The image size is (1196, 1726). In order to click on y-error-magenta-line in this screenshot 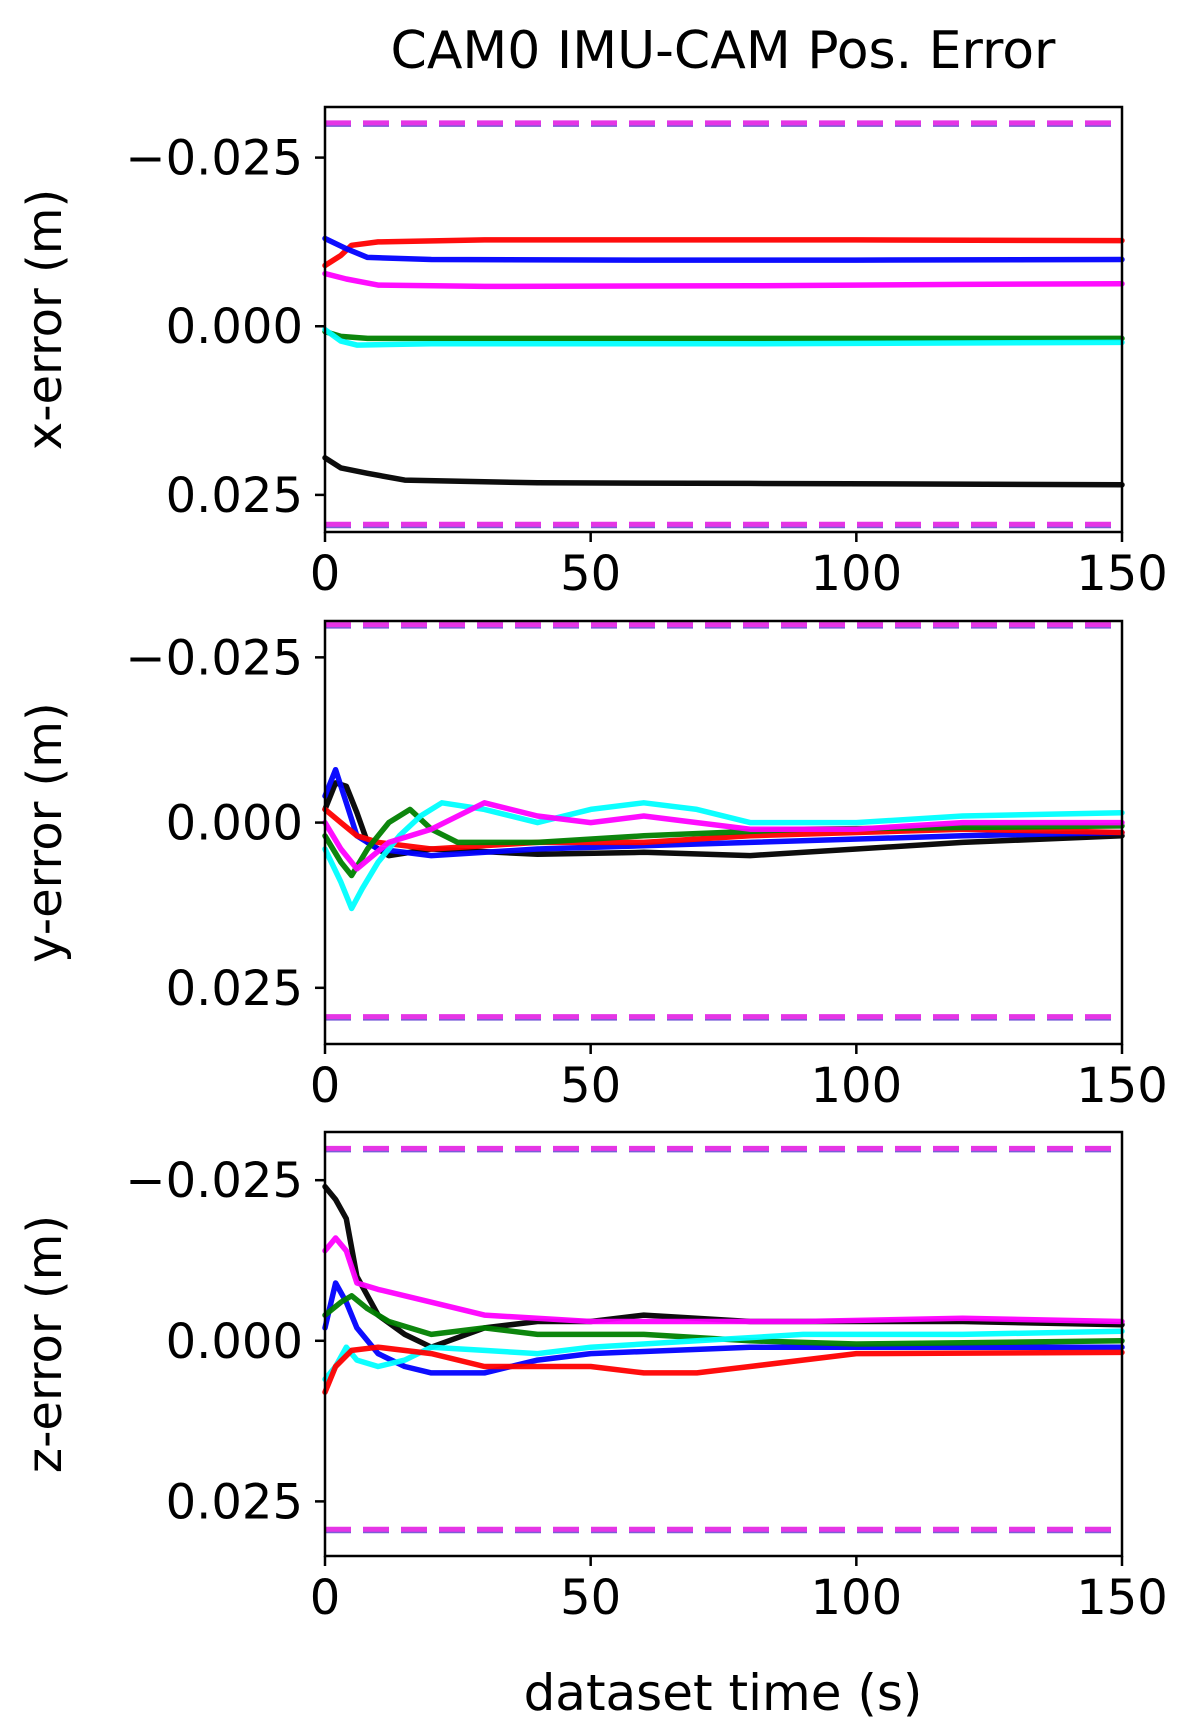, I will do `click(723, 836)`.